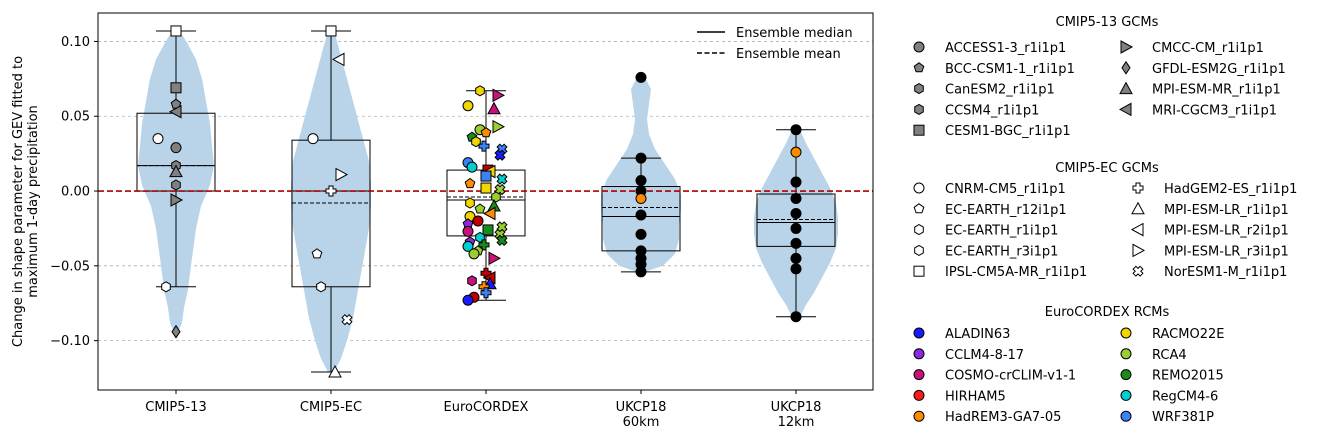 This screenshot has width=1321, height=440. What do you see at coordinates (794, 33) in the screenshot?
I see `legend-label: Ensemble median` at bounding box center [794, 33].